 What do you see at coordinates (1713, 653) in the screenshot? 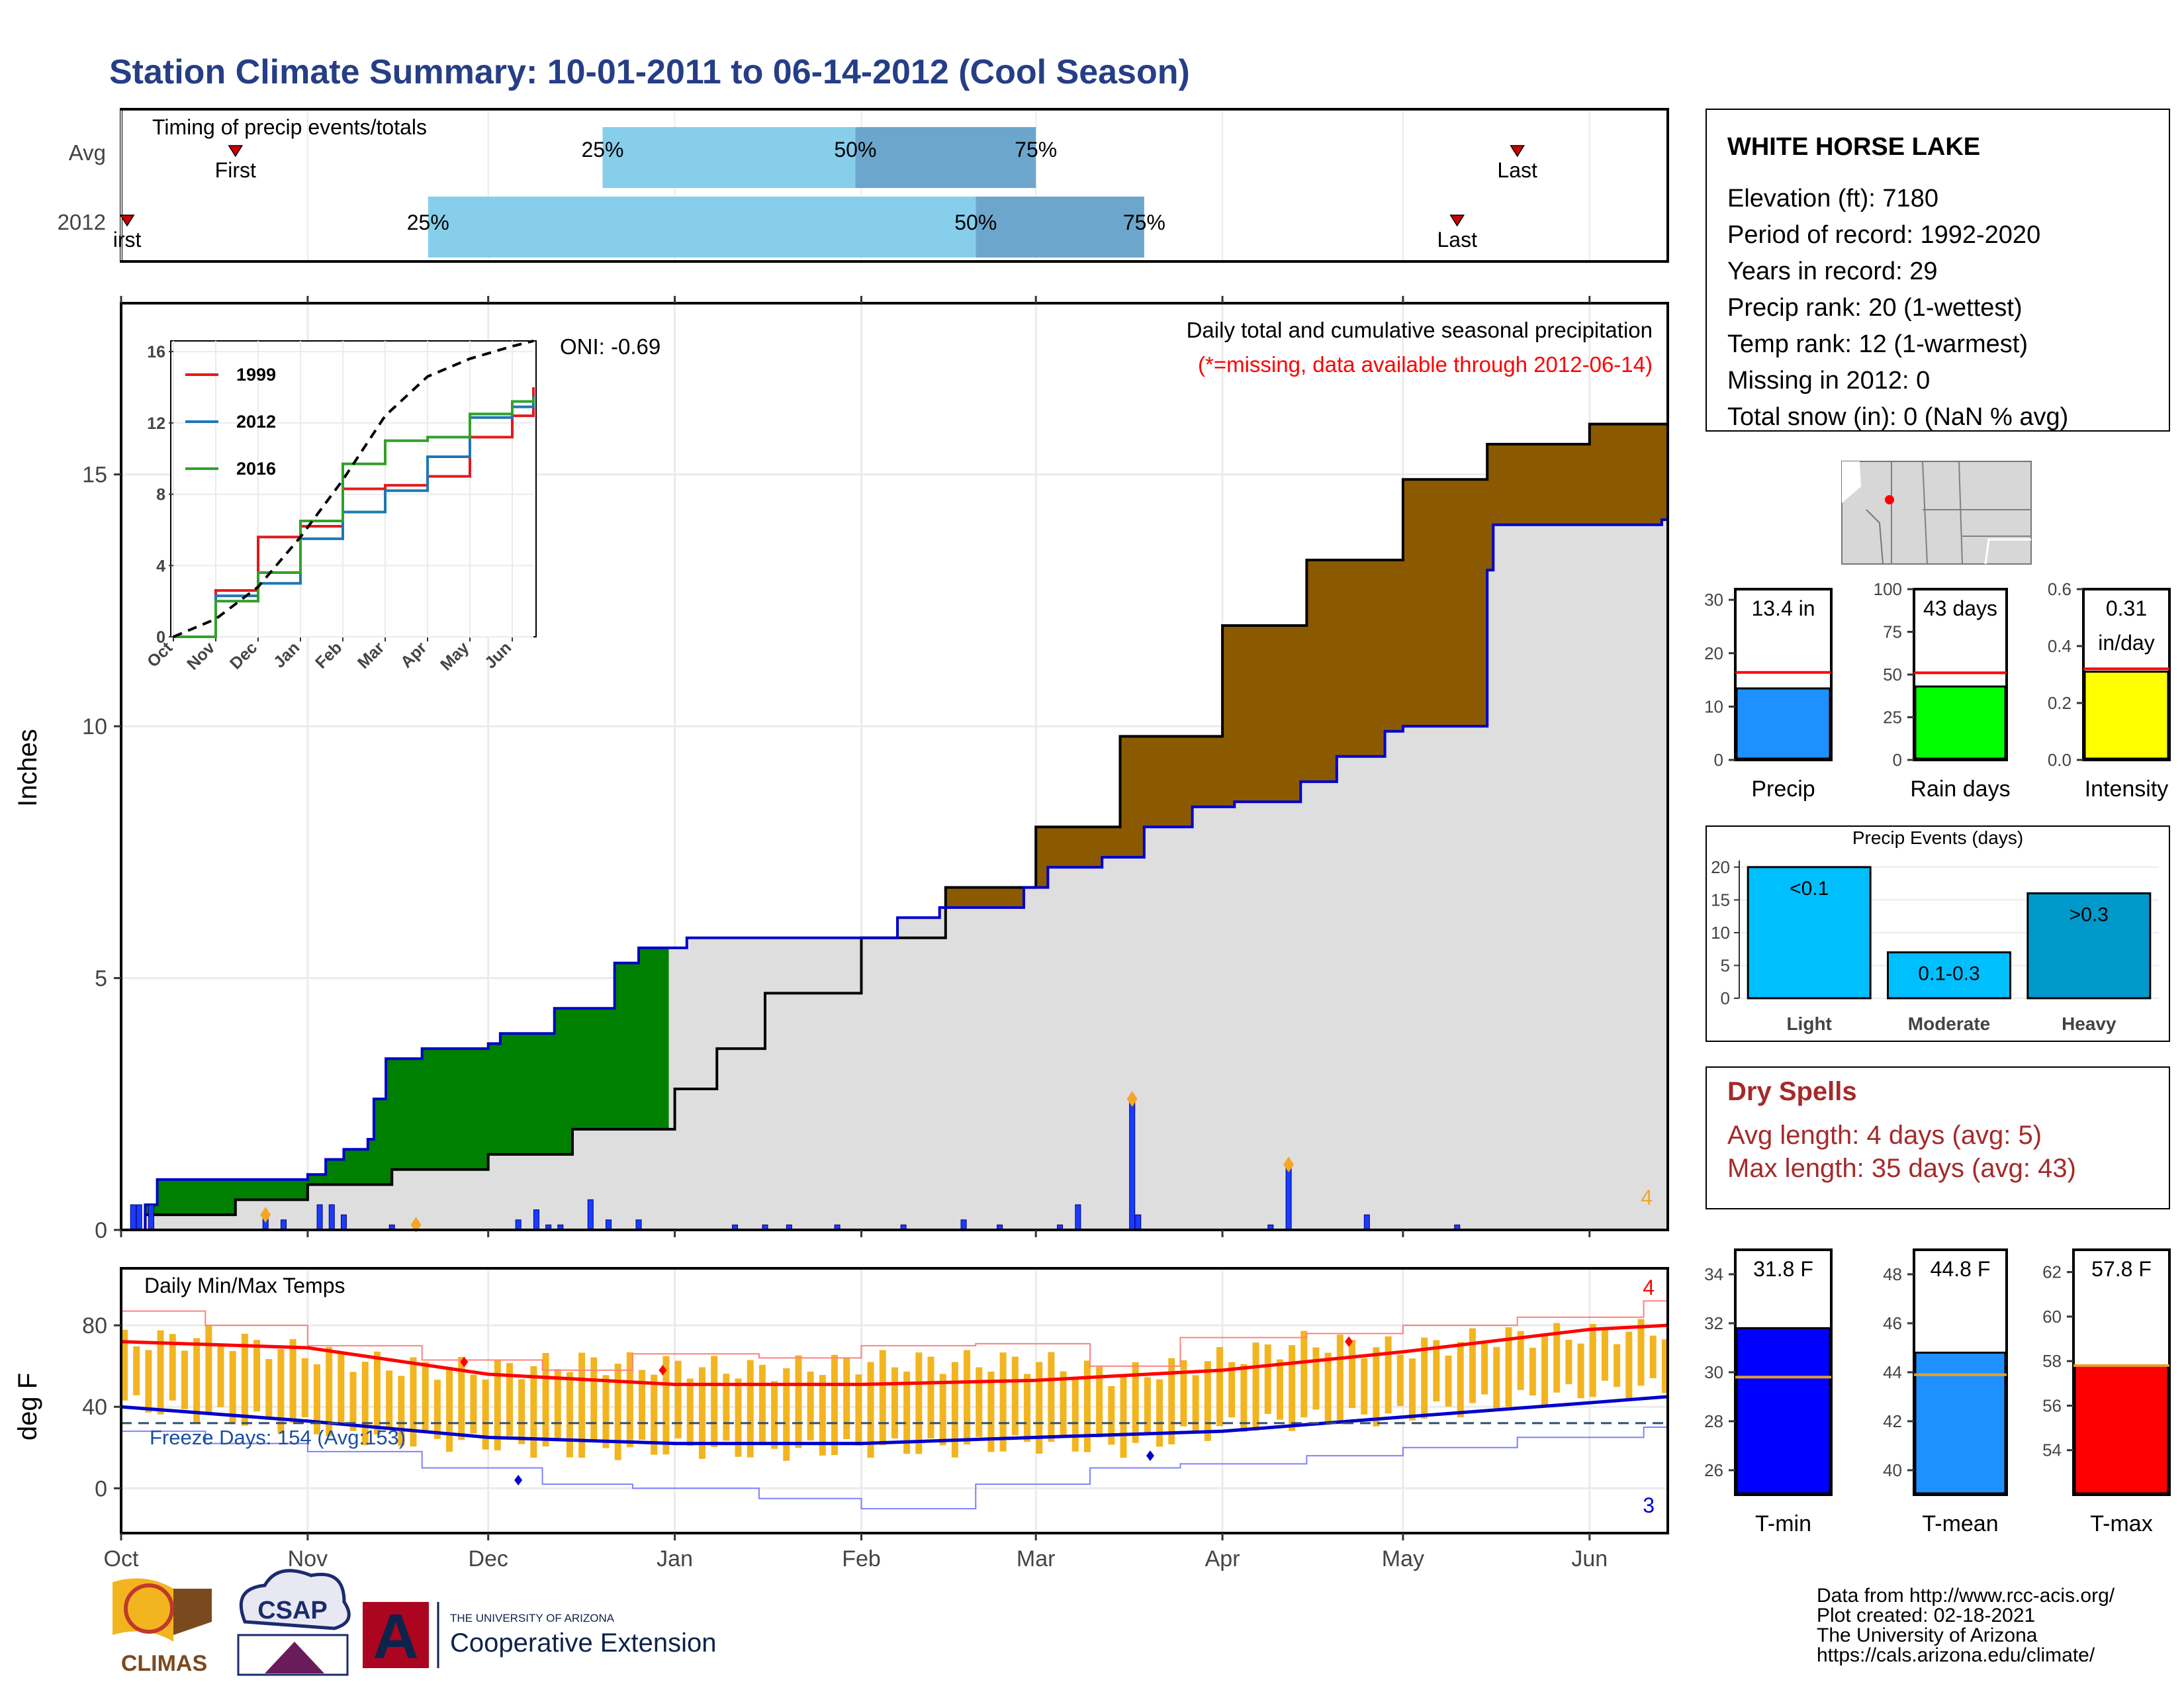
I see `summary-bar-y-tick-label: 20` at bounding box center [1713, 653].